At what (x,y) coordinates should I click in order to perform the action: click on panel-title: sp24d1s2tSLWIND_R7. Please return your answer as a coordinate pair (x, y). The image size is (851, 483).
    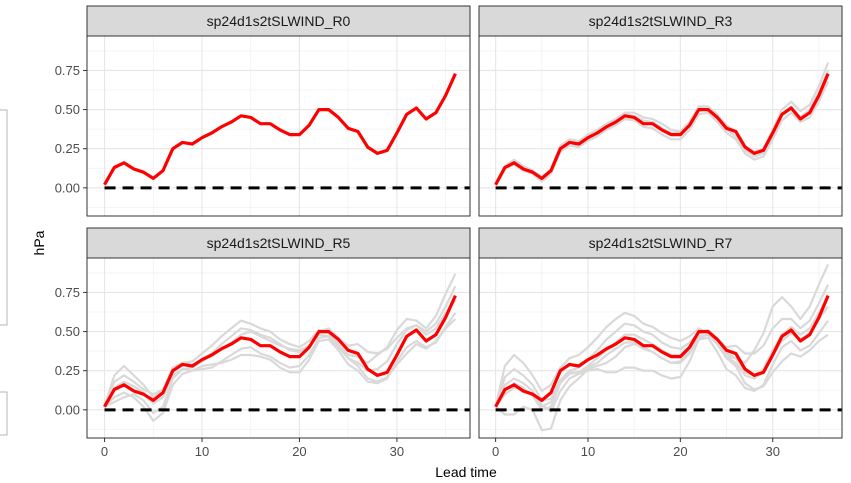
    Looking at the image, I should click on (661, 243).